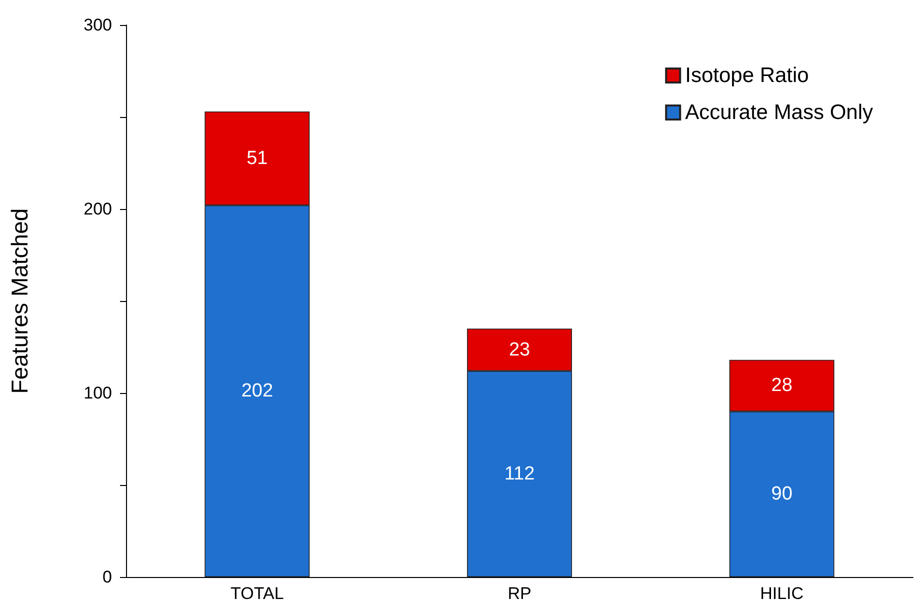 This screenshot has height=613, width=918. Describe the element at coordinates (781, 494) in the screenshot. I see `data-label: 90` at that location.